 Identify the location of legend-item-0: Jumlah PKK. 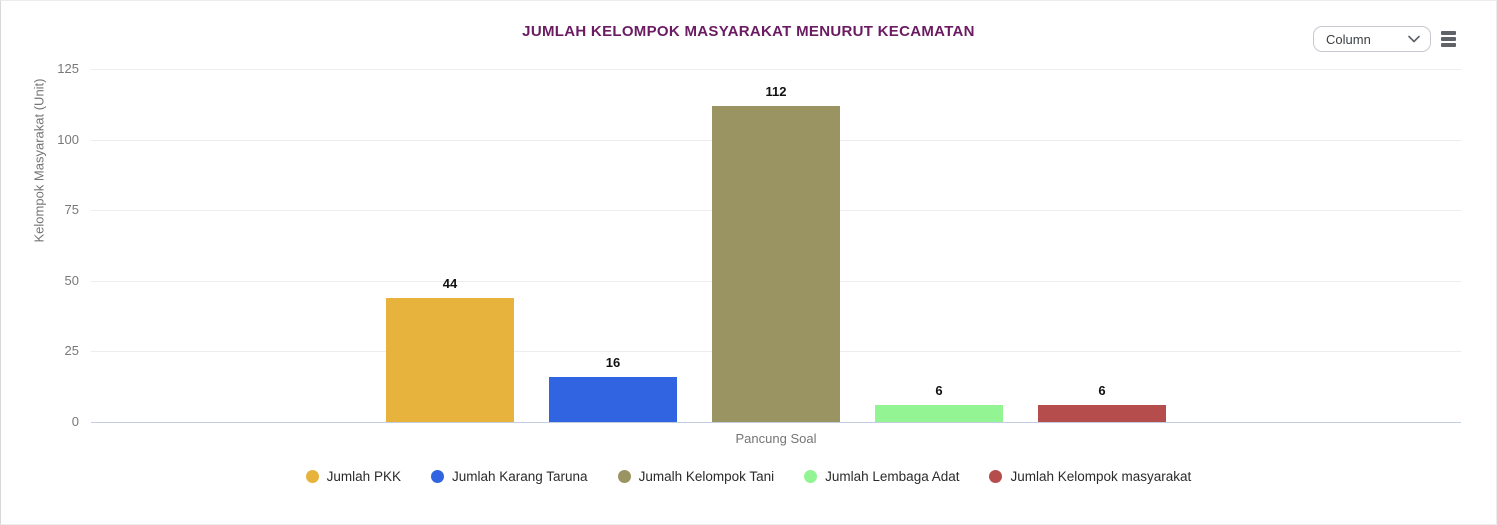
(353, 476).